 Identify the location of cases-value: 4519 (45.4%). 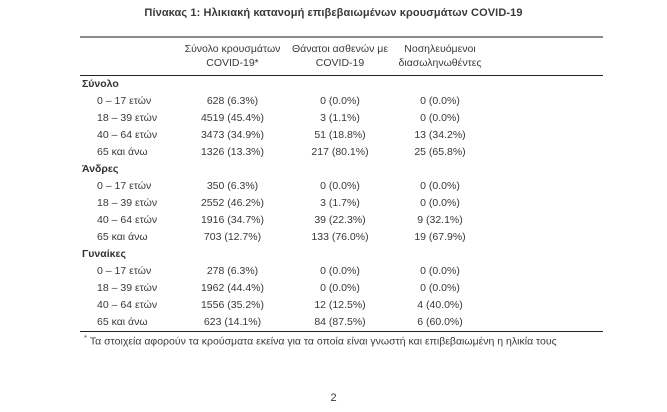
(232, 118).